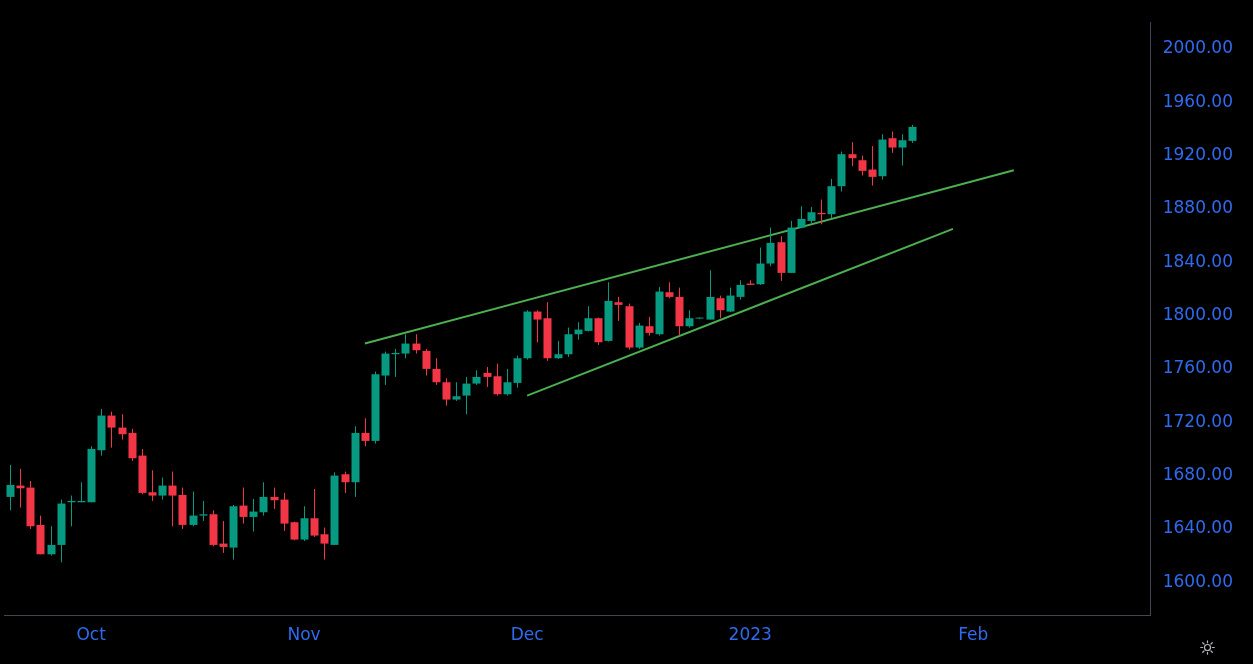 The image size is (1253, 664). What do you see at coordinates (1198, 367) in the screenshot?
I see `y-tick-label: 1760.00` at bounding box center [1198, 367].